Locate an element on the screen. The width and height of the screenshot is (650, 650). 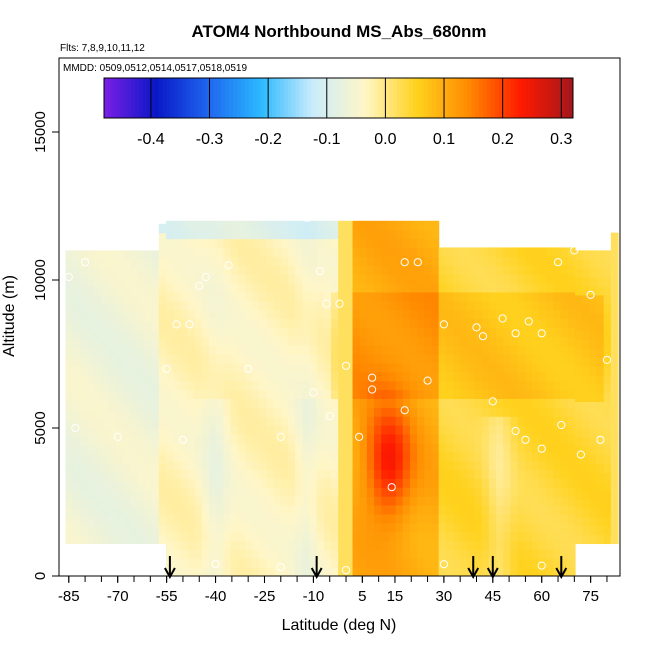
x-axis-label: Latitude (deg N) is located at coordinates (339, 625).